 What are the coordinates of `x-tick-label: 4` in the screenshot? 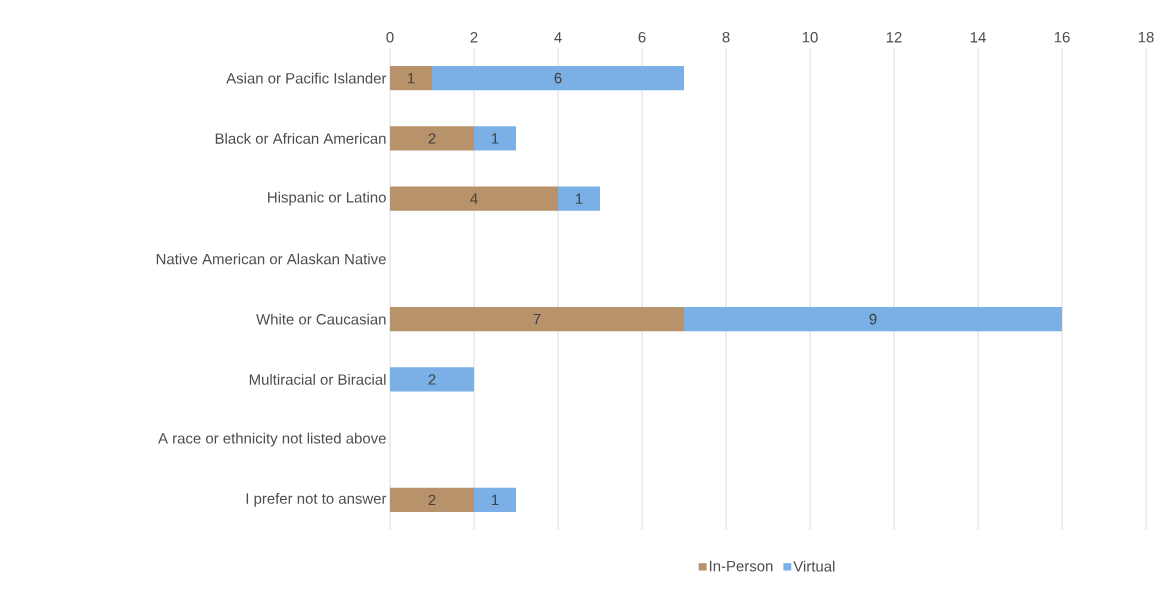 It's located at (558, 37).